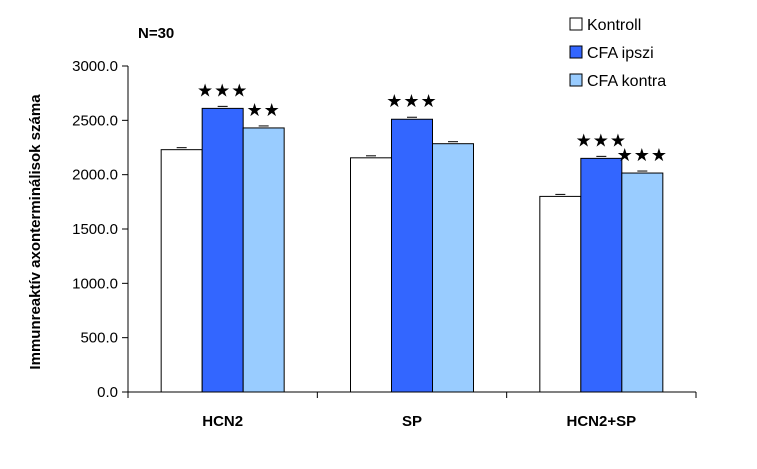 This screenshot has height=469, width=757. Describe the element at coordinates (264, 110) in the screenshot. I see `significance-stars: ★★` at that location.